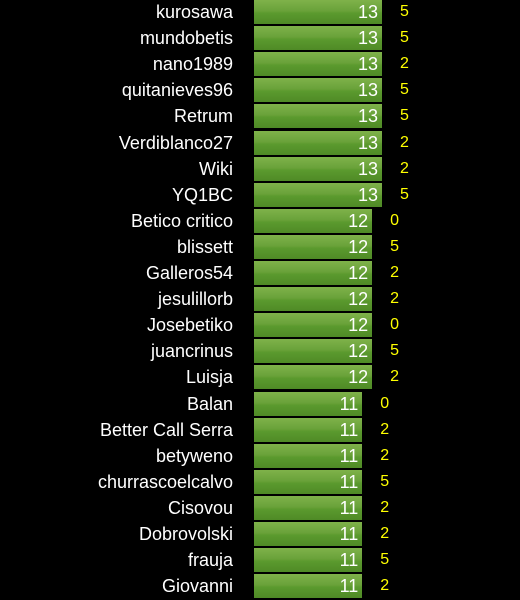 Image resolution: width=520 pixels, height=600 pixels. I want to click on bar-row: YQ1BC 13 5, so click(260, 195).